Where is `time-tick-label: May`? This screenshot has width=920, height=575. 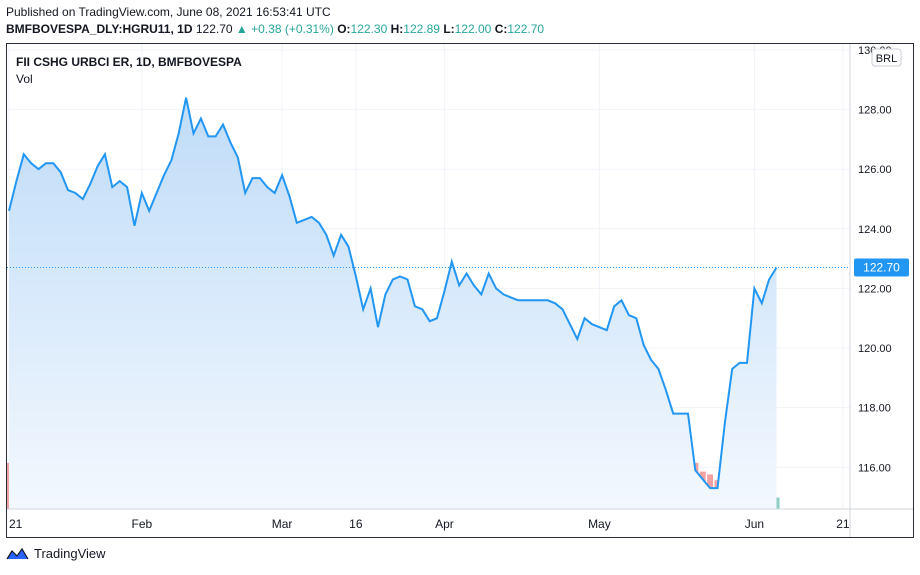
time-tick-label: May is located at coordinates (599, 524).